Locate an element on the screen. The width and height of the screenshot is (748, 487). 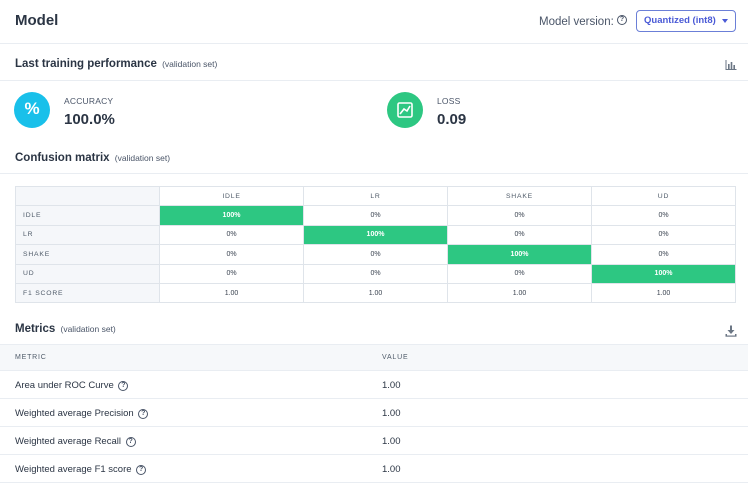
accuracy-label: ACCURACY is located at coordinates (89, 101).